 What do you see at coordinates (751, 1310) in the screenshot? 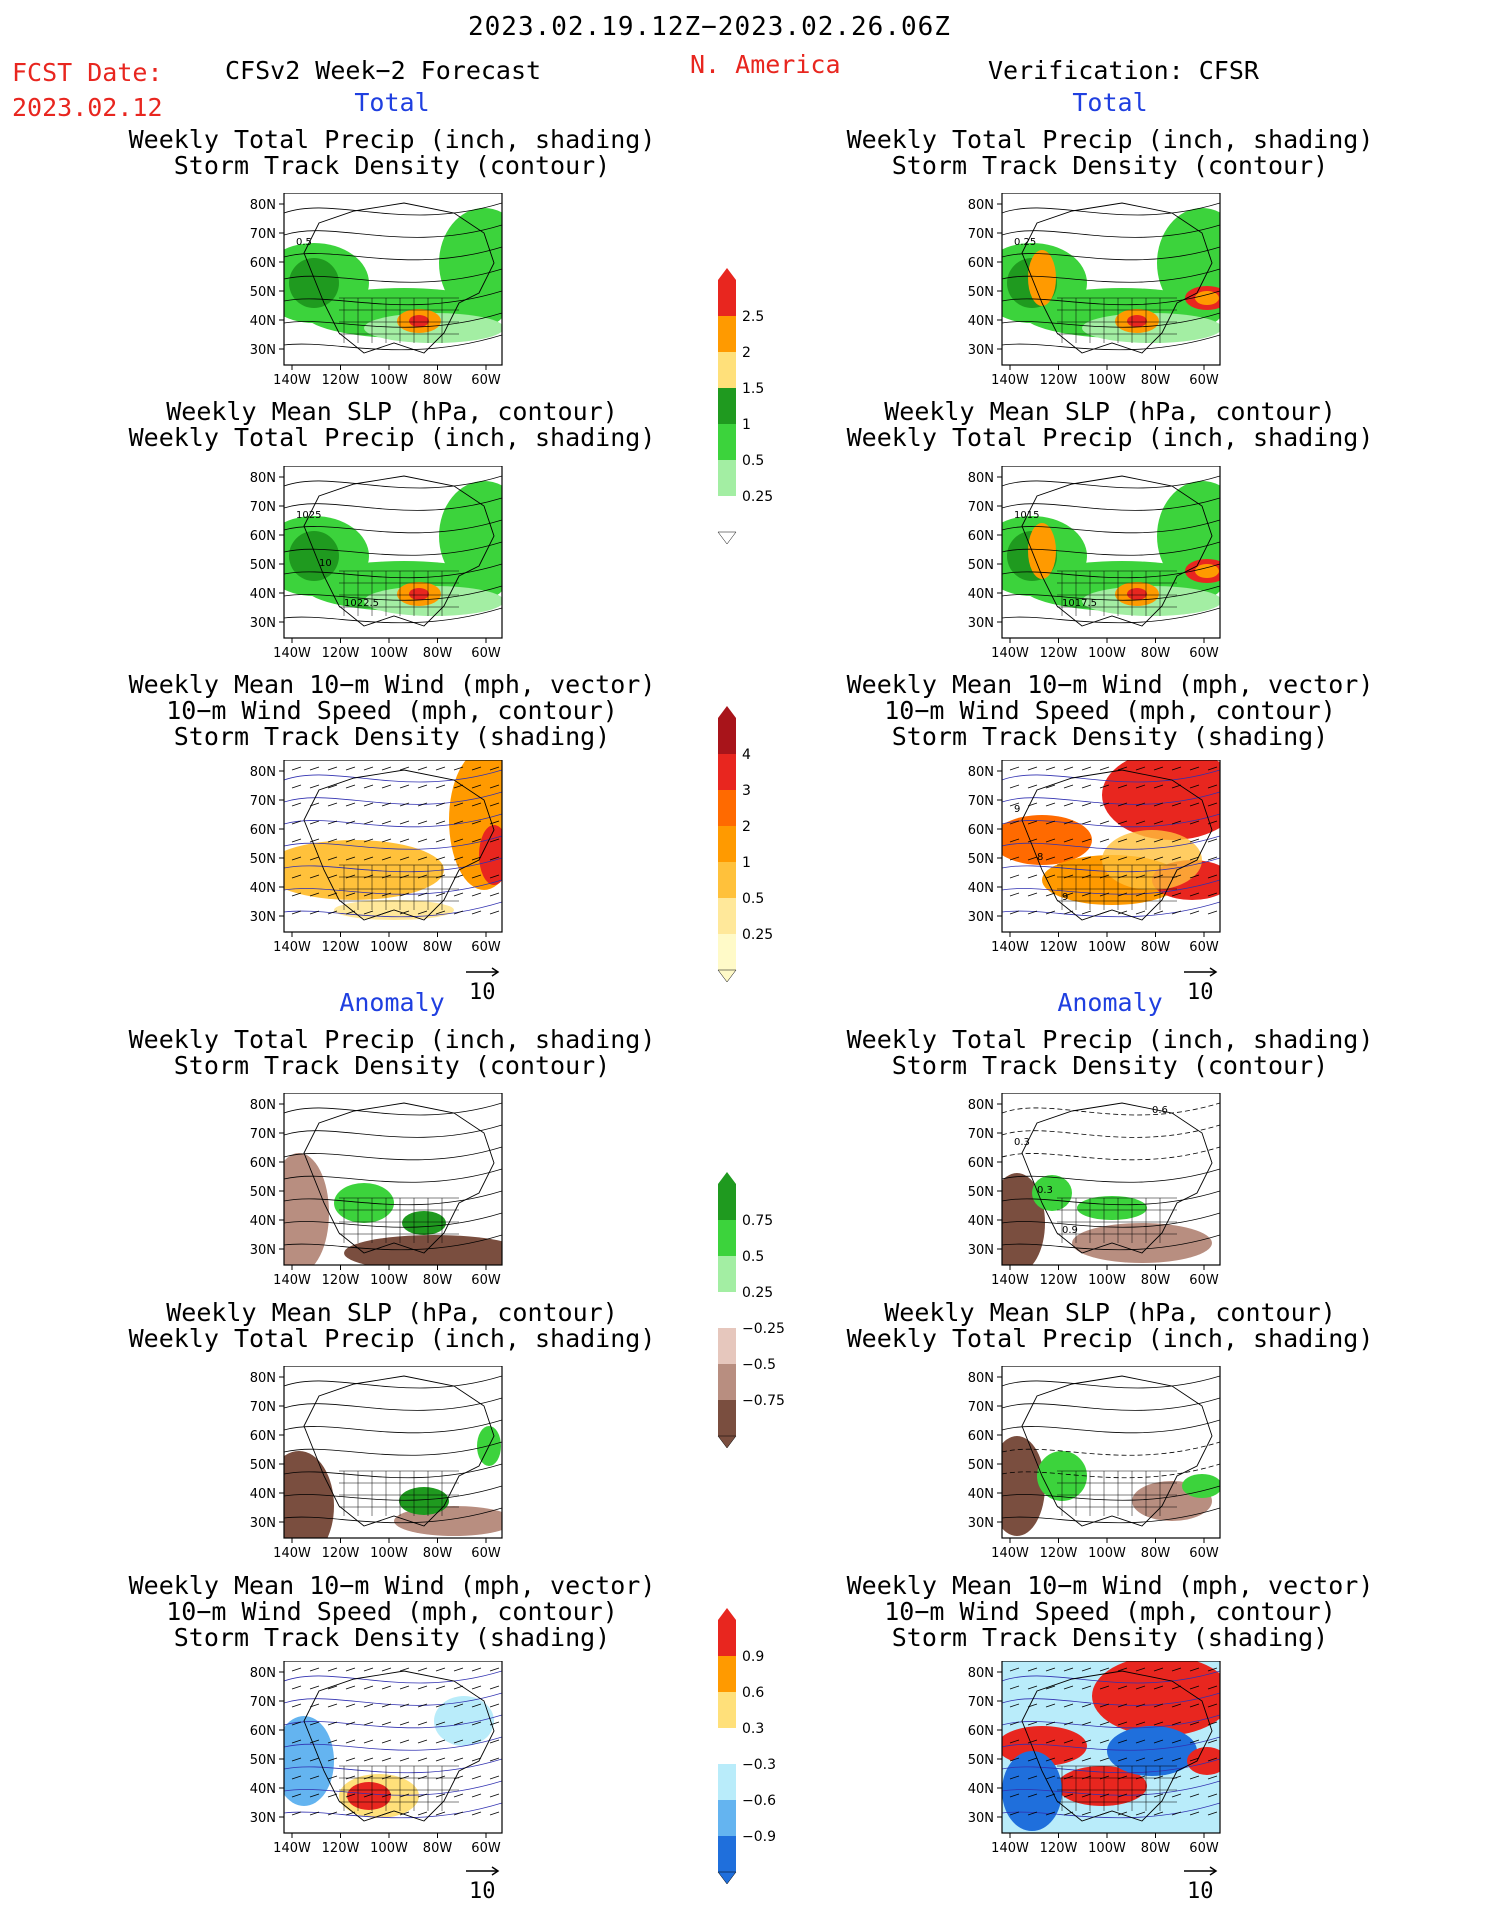
I see `colorbar-precip-anom: 0.75 0.5 0.25 −0.25 −0.5 −0.75` at bounding box center [751, 1310].